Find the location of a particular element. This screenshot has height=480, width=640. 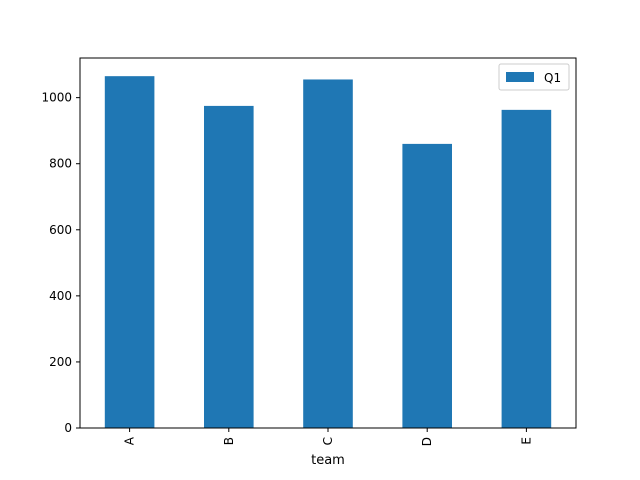

bar-C is located at coordinates (328, 254).